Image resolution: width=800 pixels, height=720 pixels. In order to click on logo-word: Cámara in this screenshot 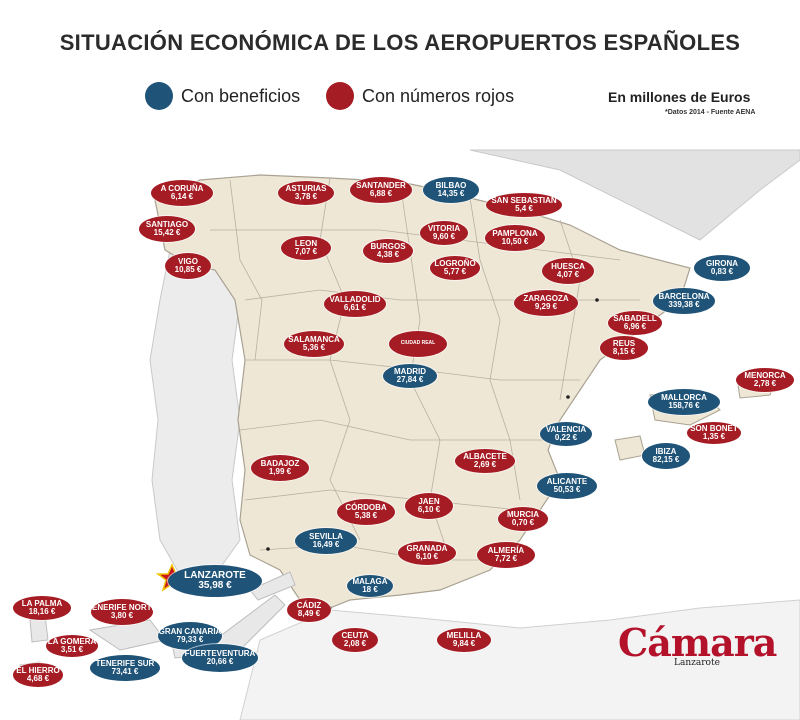, I will do `click(697, 642)`.